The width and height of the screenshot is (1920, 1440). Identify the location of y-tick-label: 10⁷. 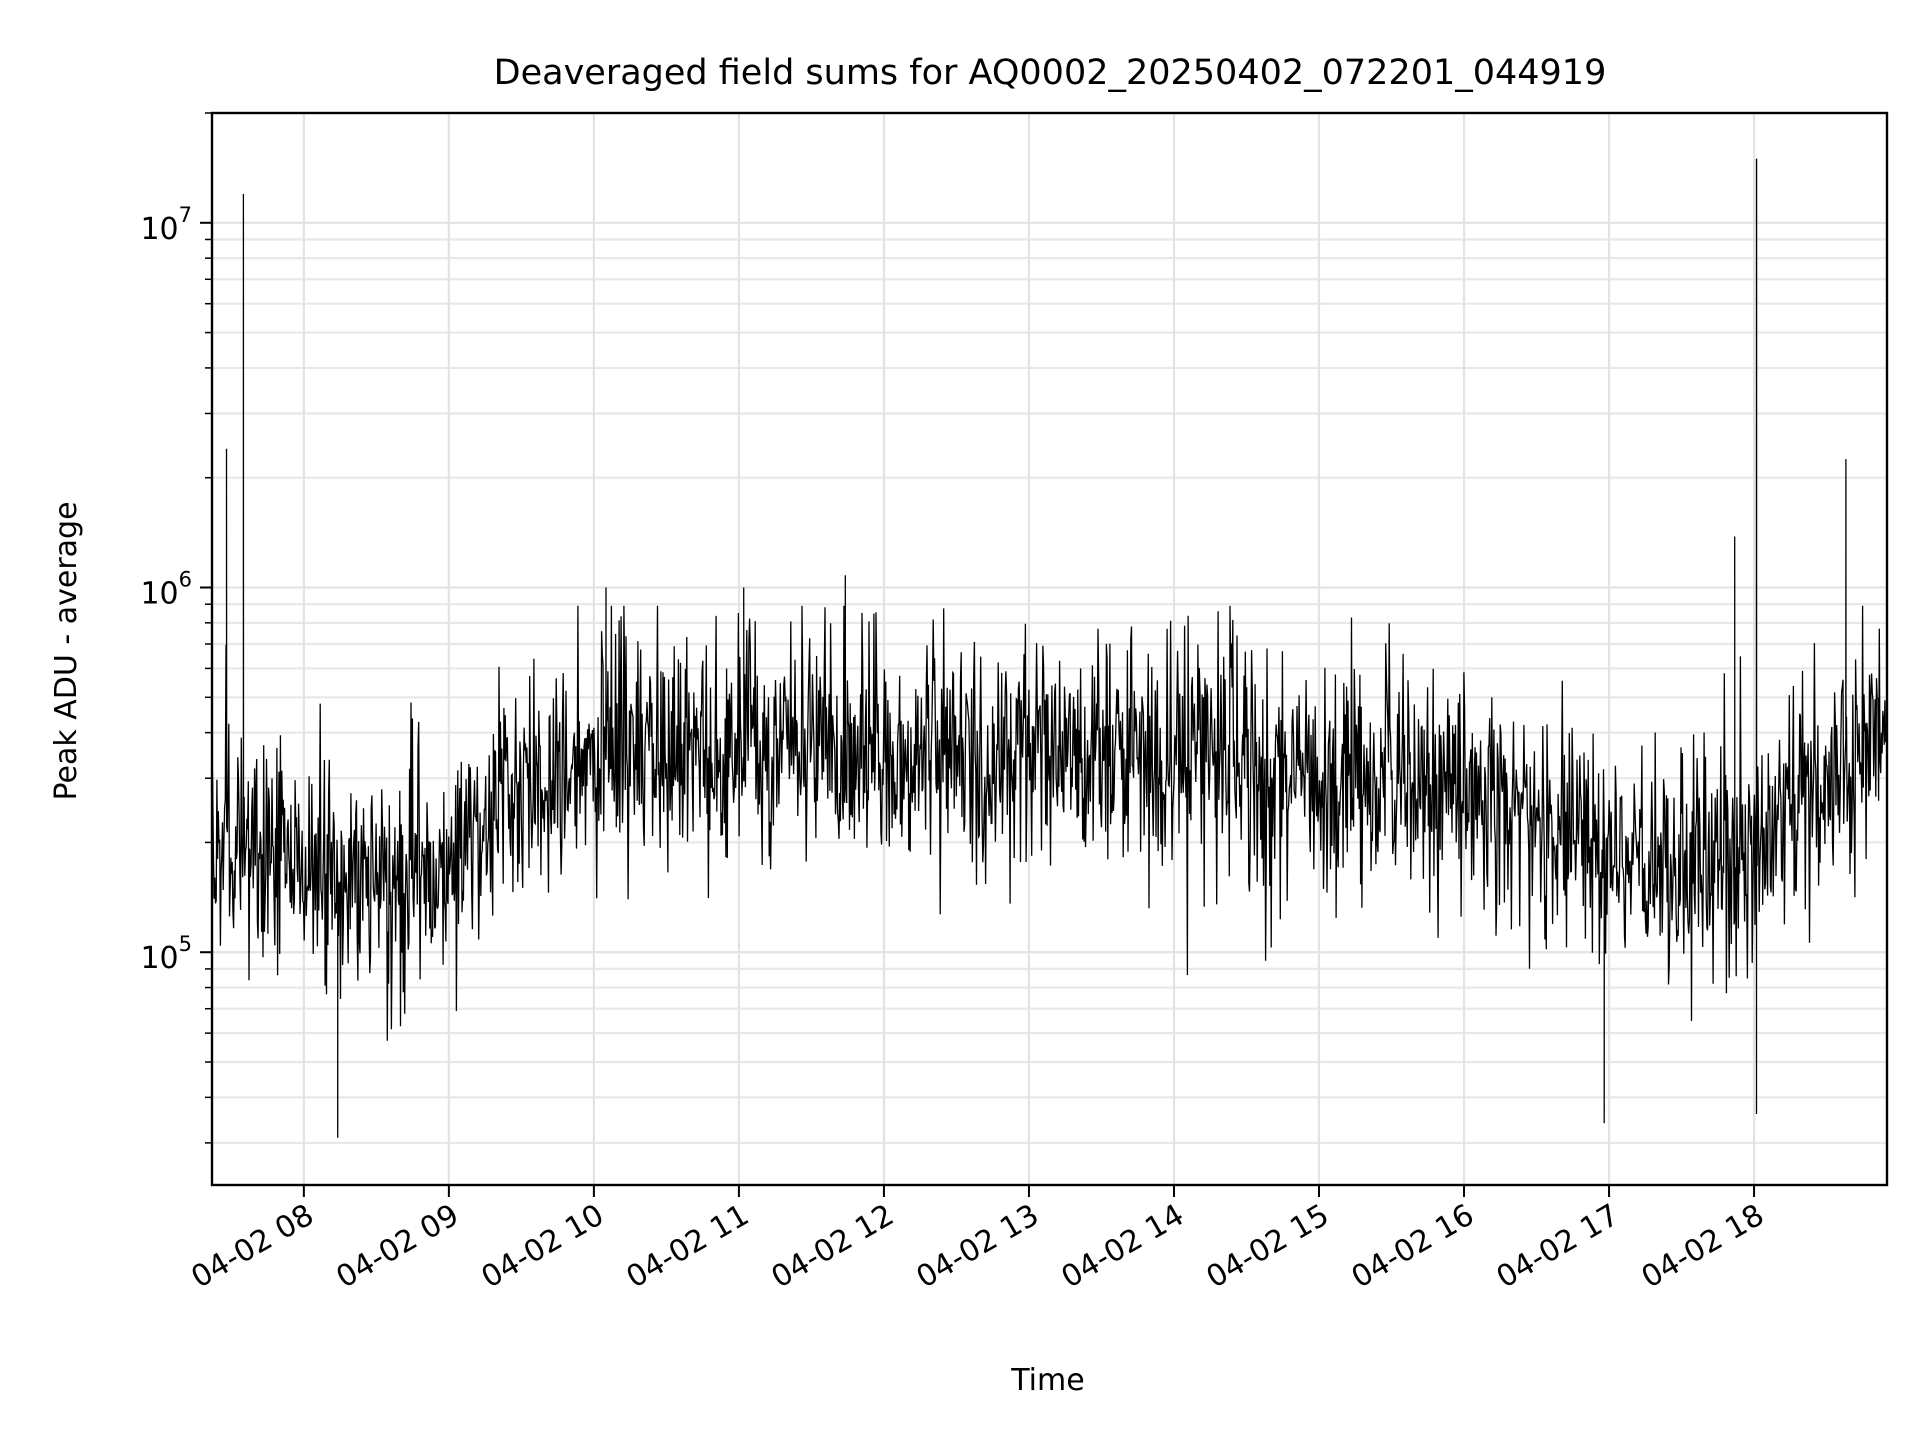
(166, 225).